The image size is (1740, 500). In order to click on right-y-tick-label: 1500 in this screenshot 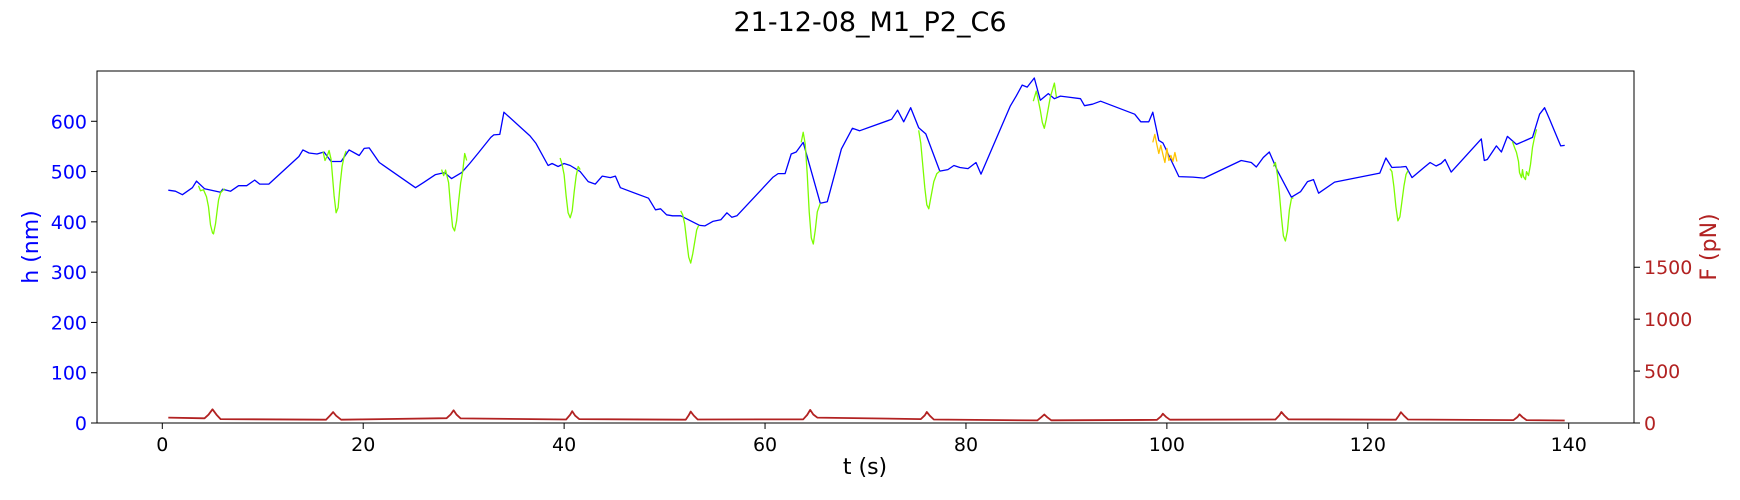, I will do `click(1668, 268)`.